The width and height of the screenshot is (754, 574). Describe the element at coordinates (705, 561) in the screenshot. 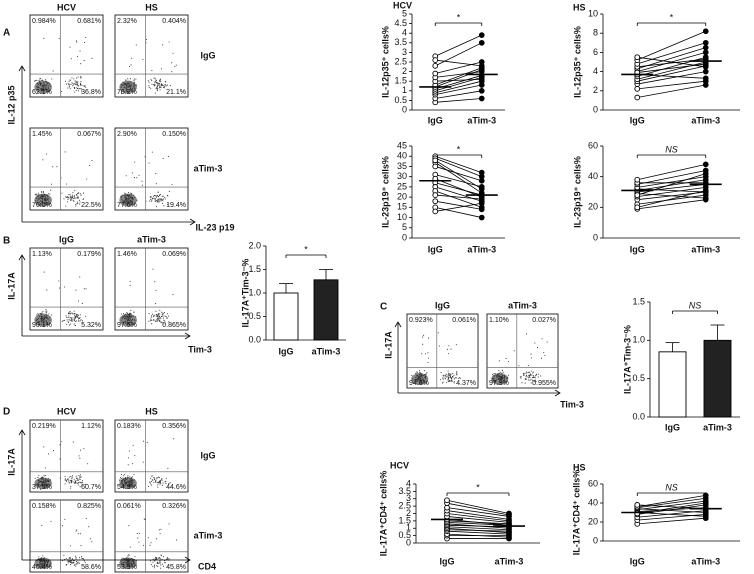

I see `x-tick-label: aTim-3` at that location.